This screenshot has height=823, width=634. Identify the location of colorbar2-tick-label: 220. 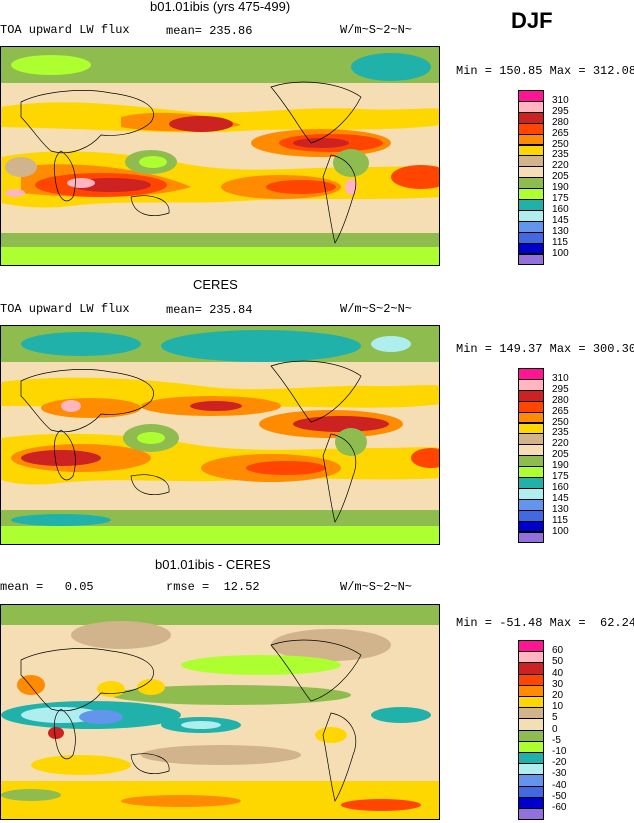
(560, 444).